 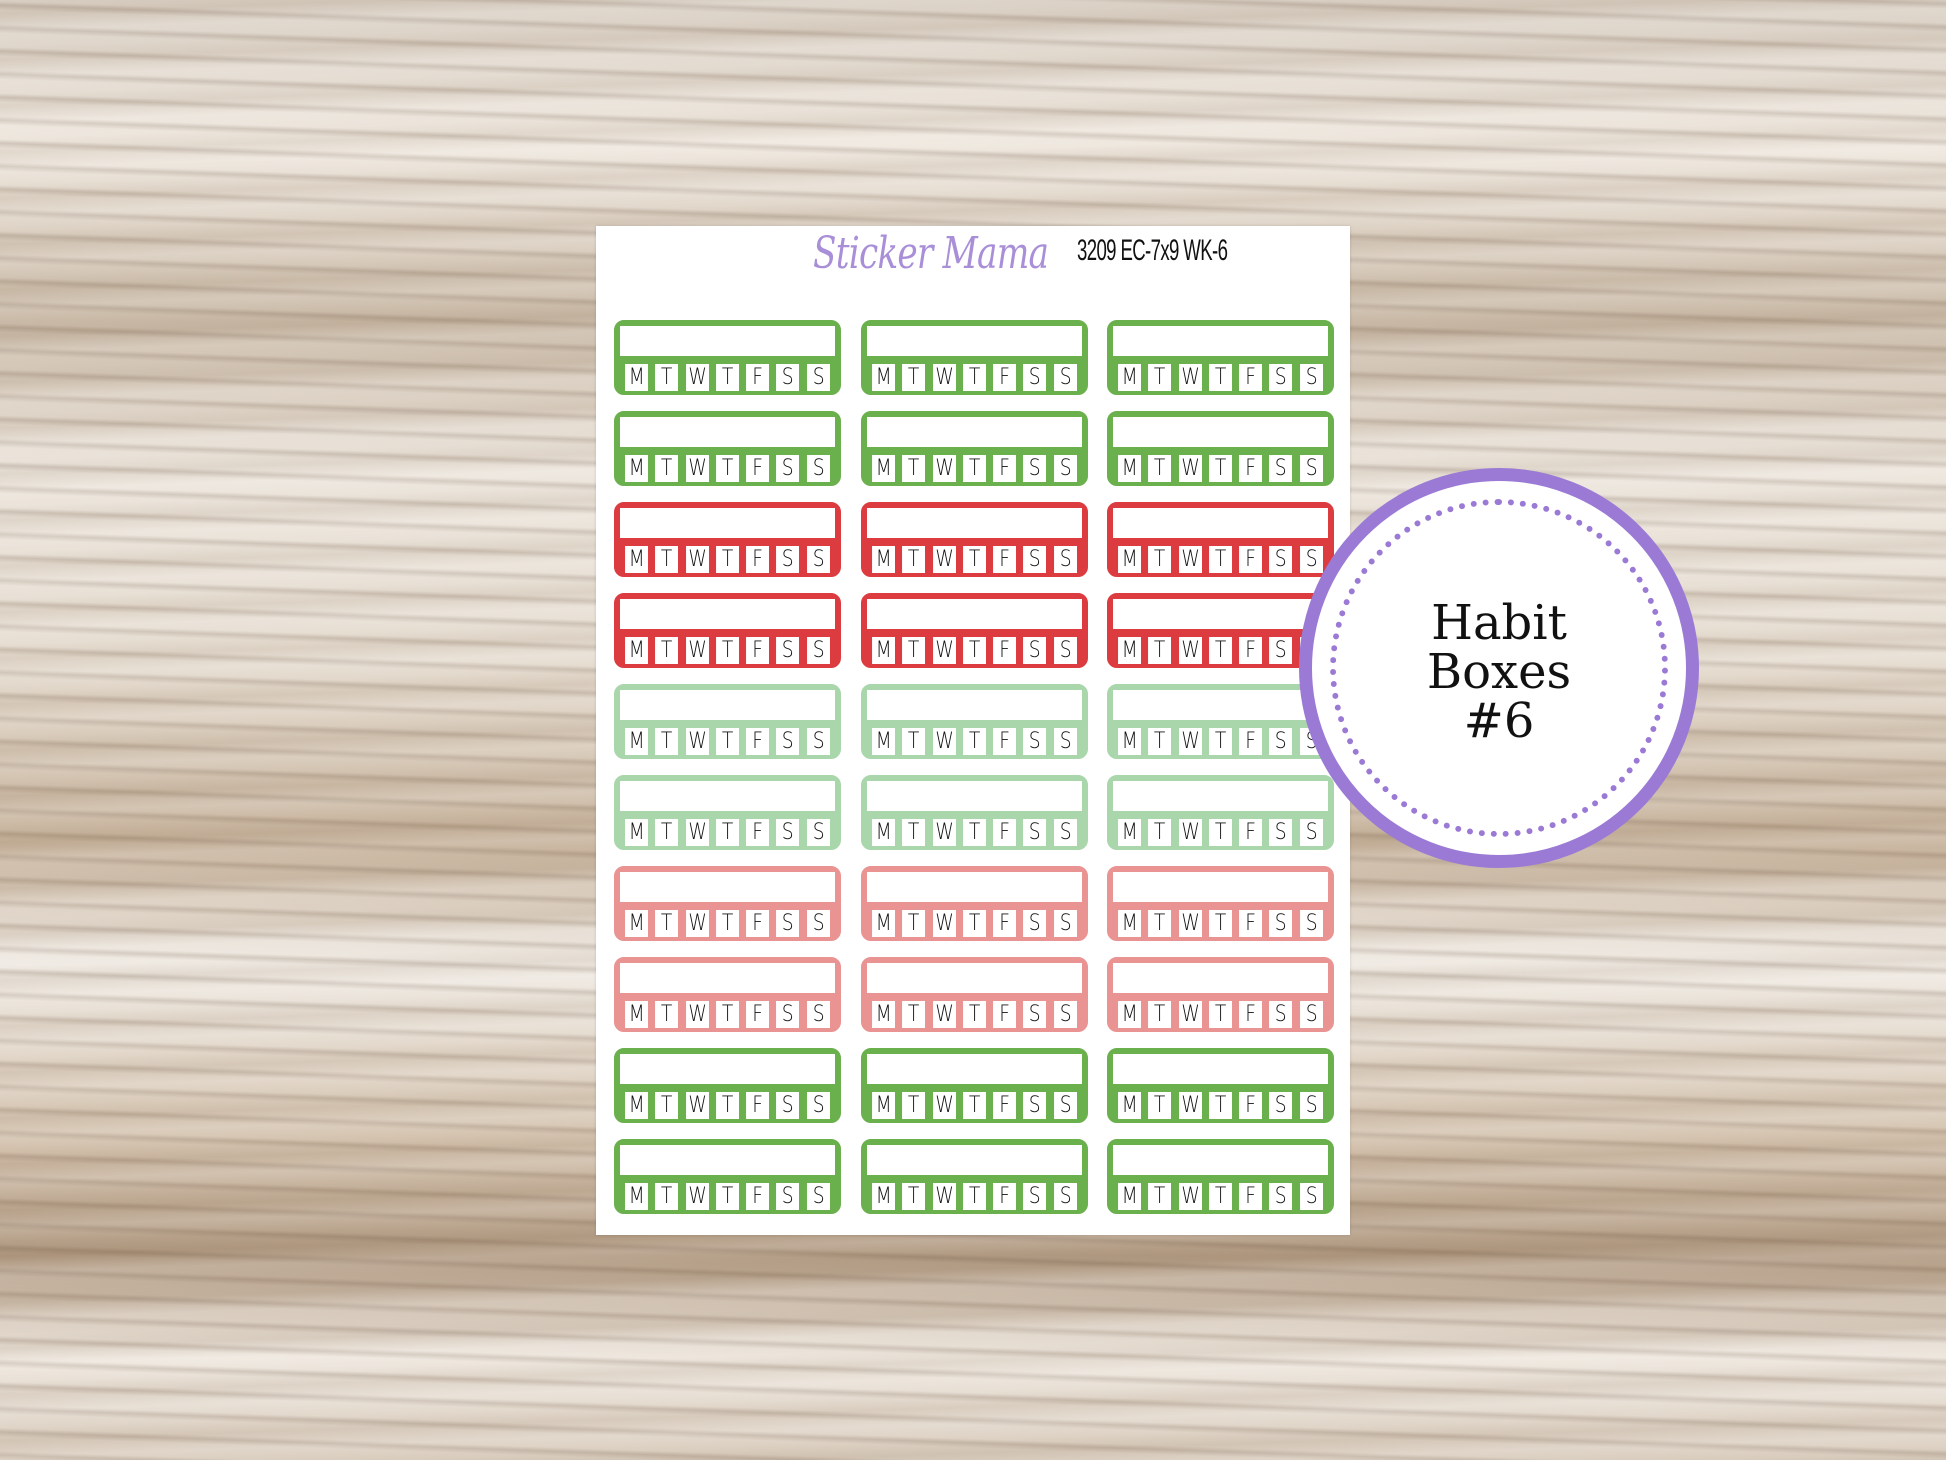 What do you see at coordinates (1152, 250) in the screenshot?
I see `product-code: 3209 EC-7x9 WK-6` at bounding box center [1152, 250].